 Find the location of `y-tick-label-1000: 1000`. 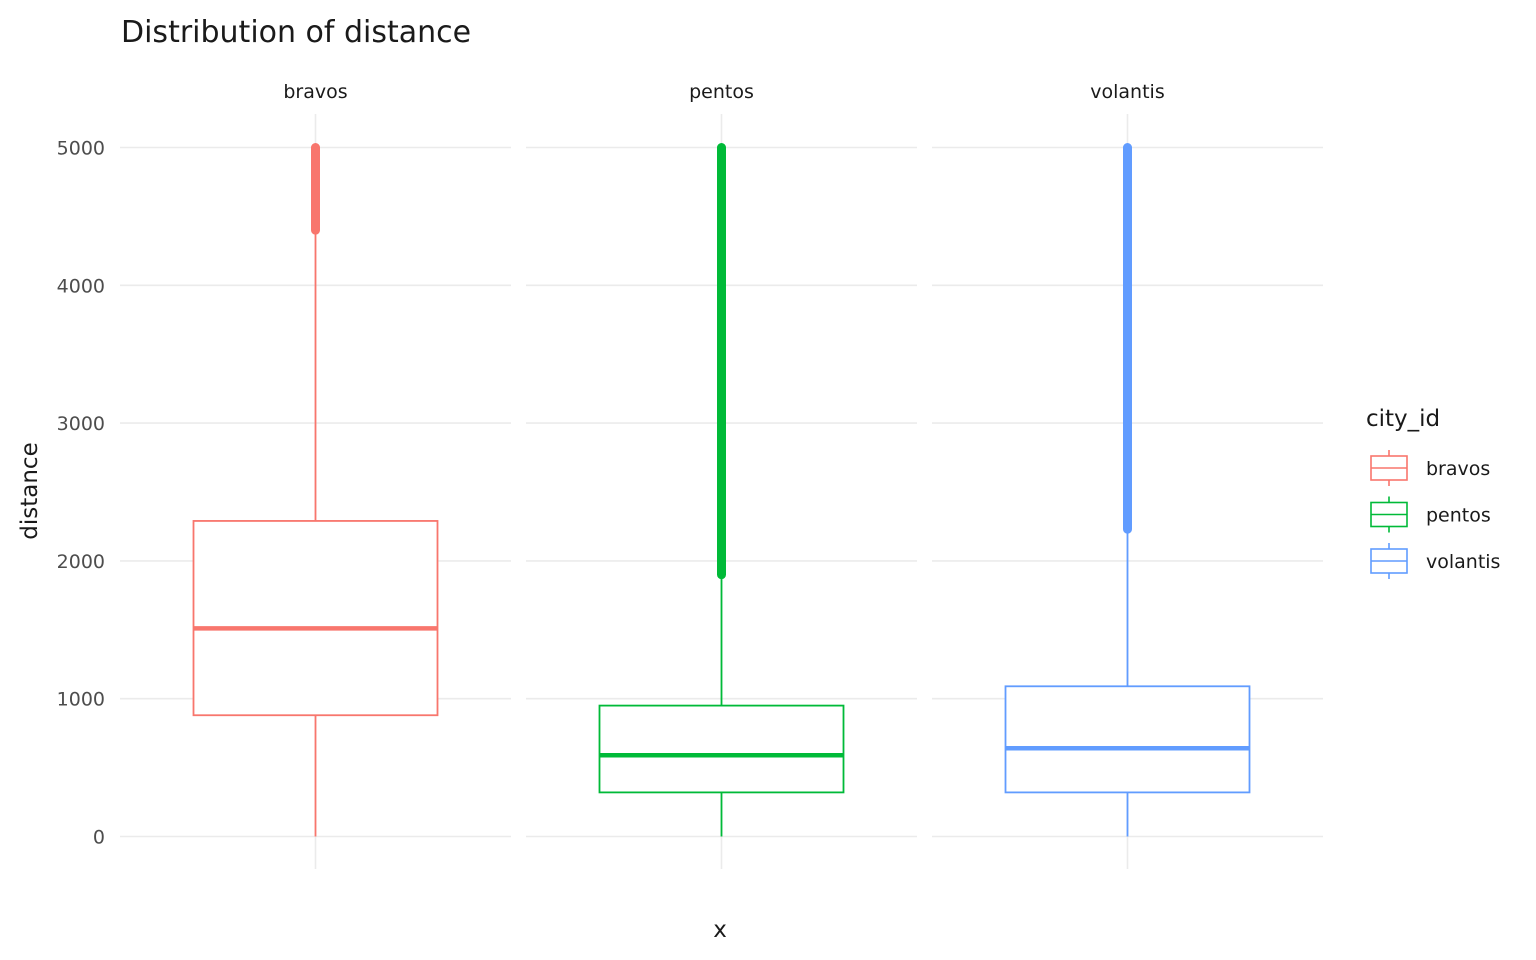

y-tick-label-1000: 1000 is located at coordinates (81, 700).